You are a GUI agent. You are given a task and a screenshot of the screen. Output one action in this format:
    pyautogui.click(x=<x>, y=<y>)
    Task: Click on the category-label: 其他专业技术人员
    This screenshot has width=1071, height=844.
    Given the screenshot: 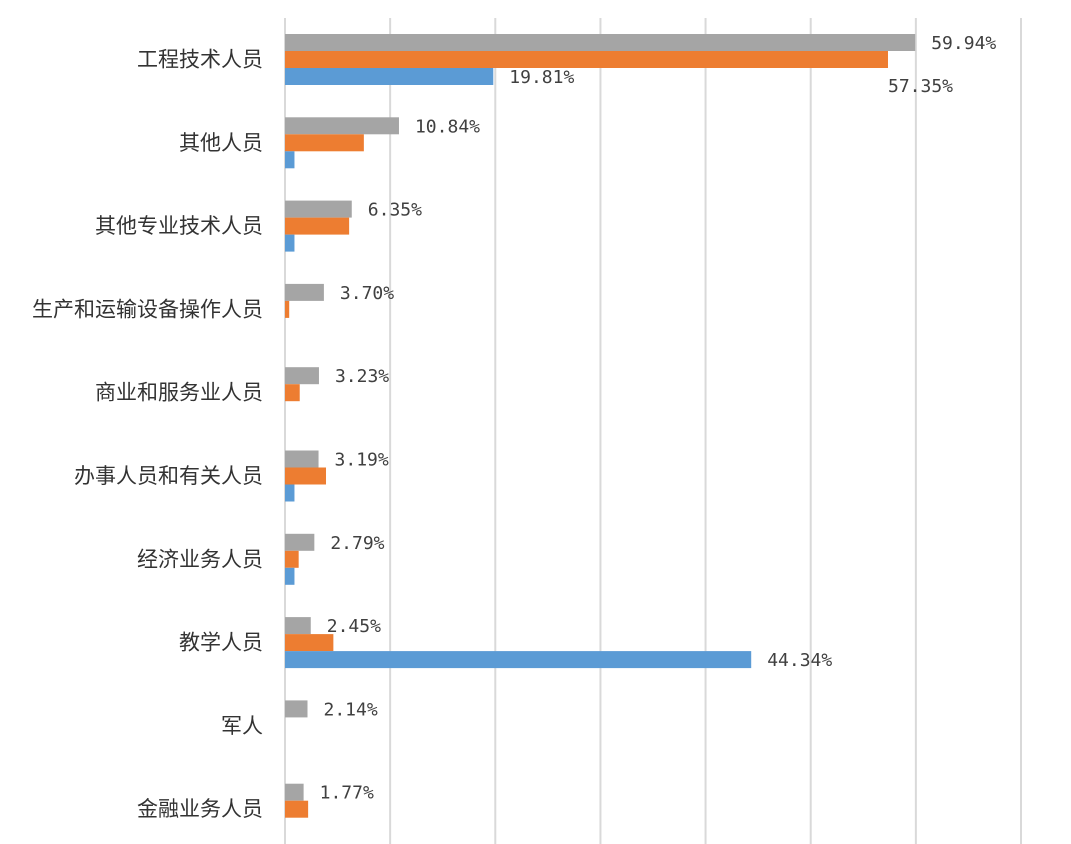 What is the action you would take?
    pyautogui.click(x=179, y=226)
    